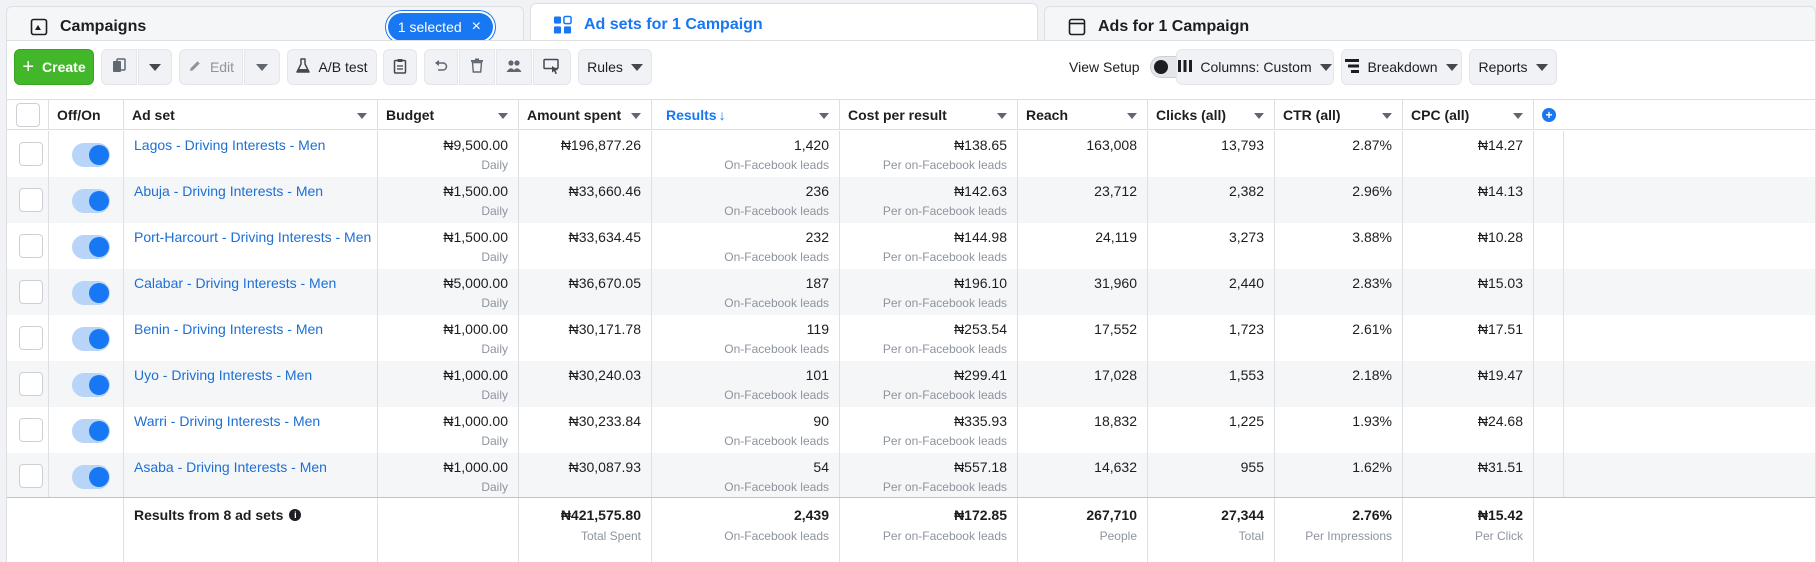 This screenshot has width=1816, height=562. Describe the element at coordinates (251, 476) in the screenshot. I see `adset-name-cell: Asaba - Driving Interests - Men` at that location.